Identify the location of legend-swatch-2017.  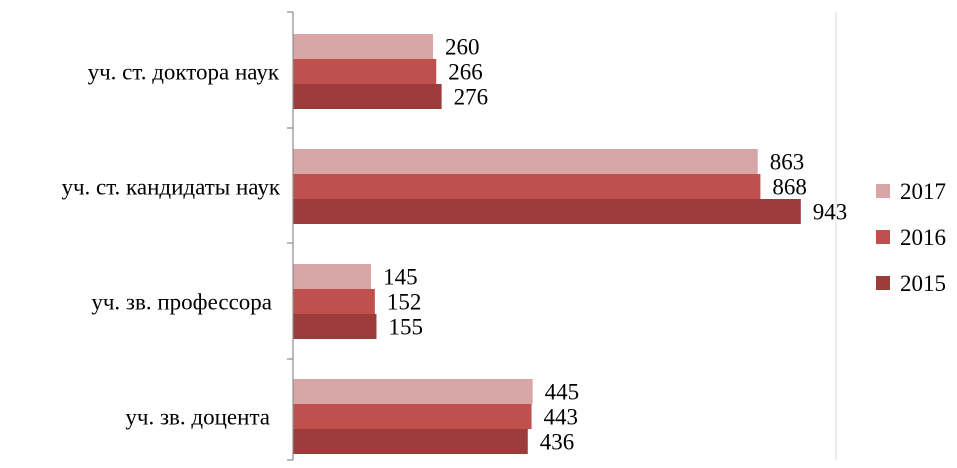
(883, 191).